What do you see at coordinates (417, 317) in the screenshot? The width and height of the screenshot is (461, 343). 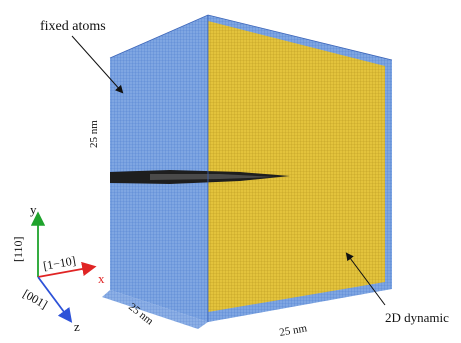 I see `dynamic-label: 2D dynamic` at bounding box center [417, 317].